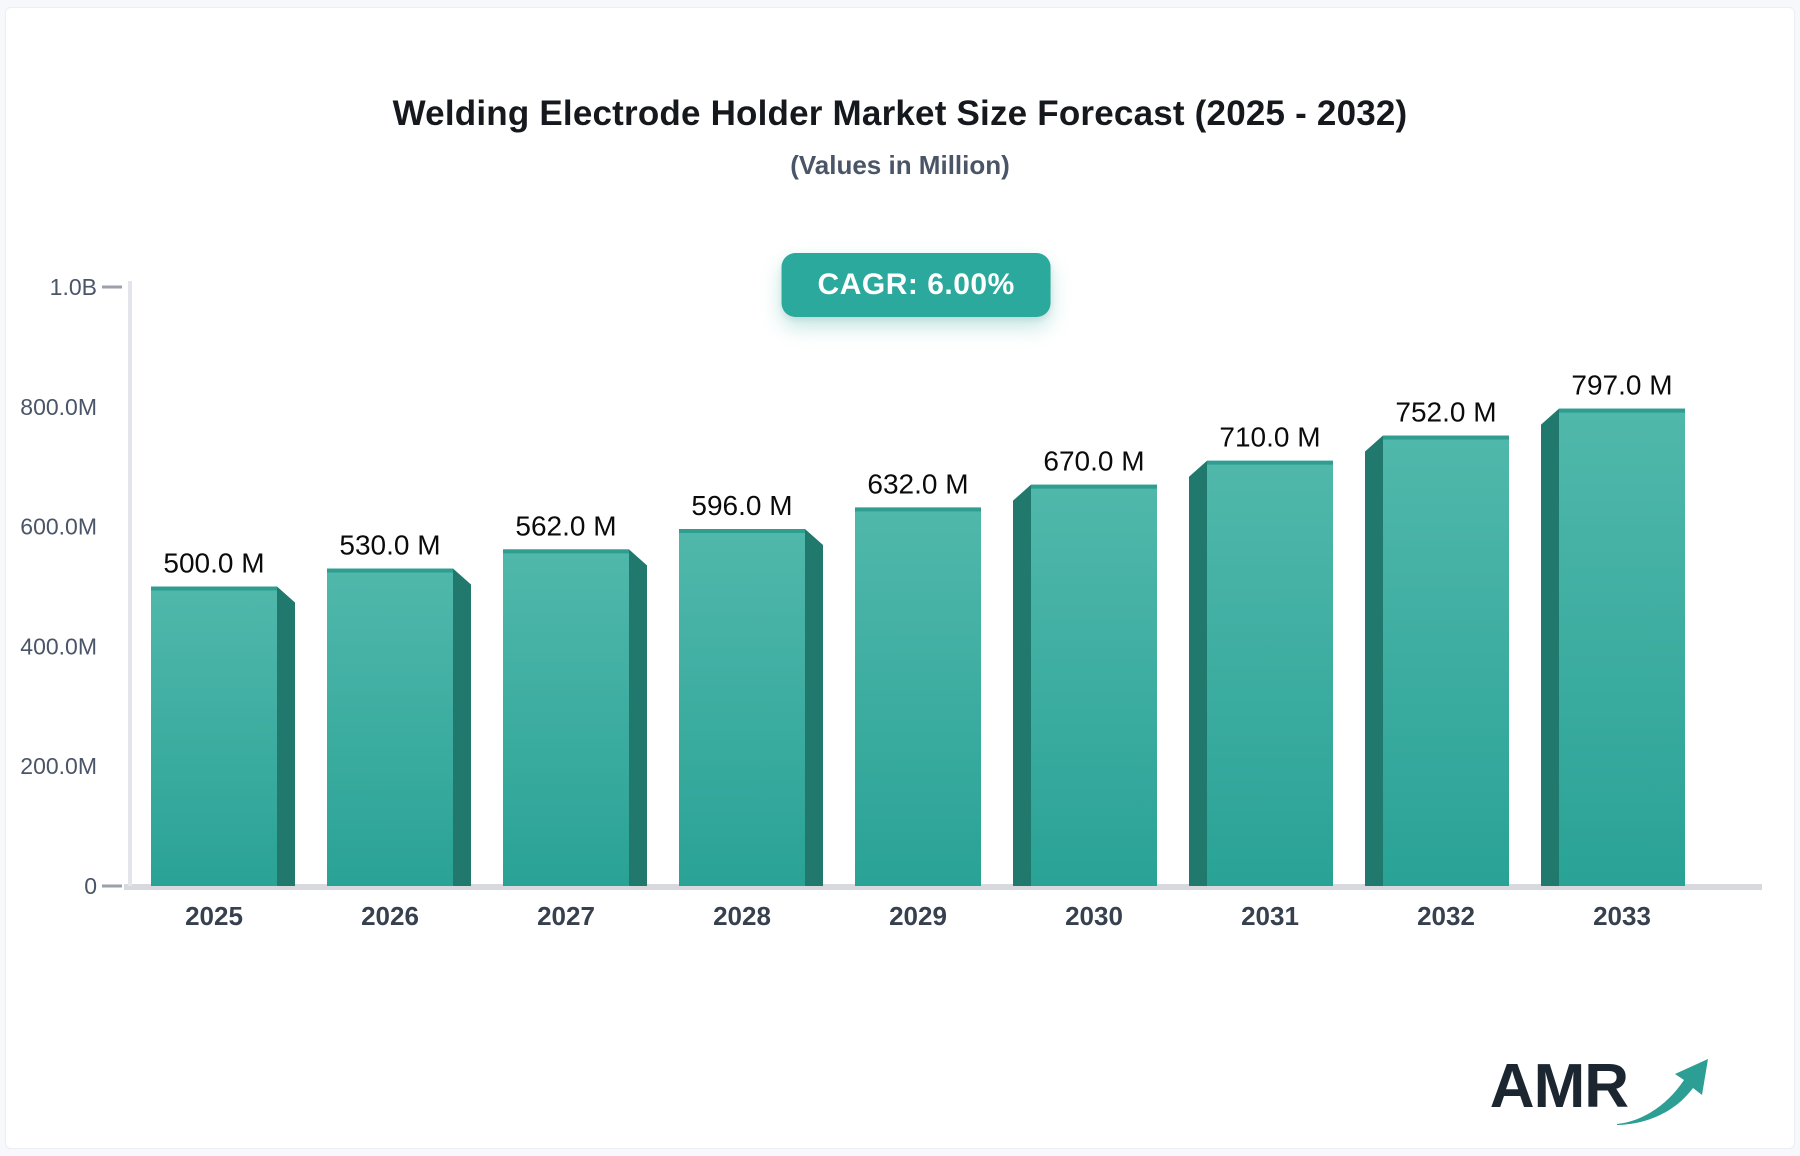  Describe the element at coordinates (130, 583) in the screenshot. I see `y-axis-line` at that location.